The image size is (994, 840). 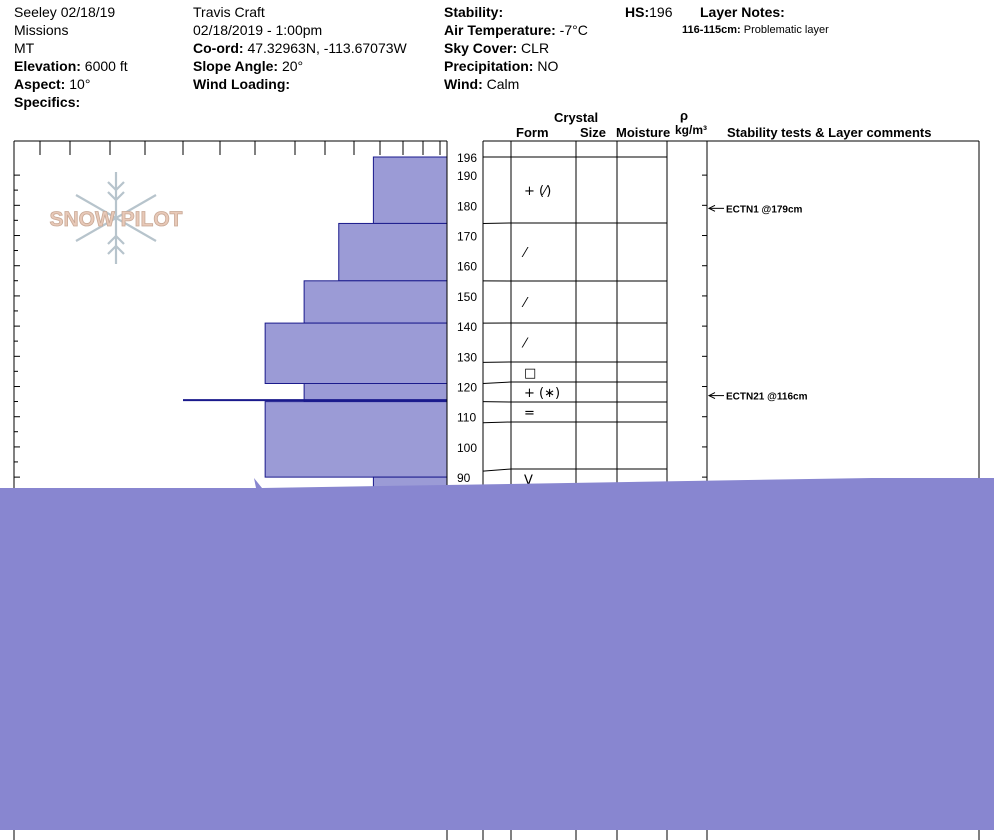 What do you see at coordinates (467, 448) in the screenshot?
I see `depth-label-100: 100` at bounding box center [467, 448].